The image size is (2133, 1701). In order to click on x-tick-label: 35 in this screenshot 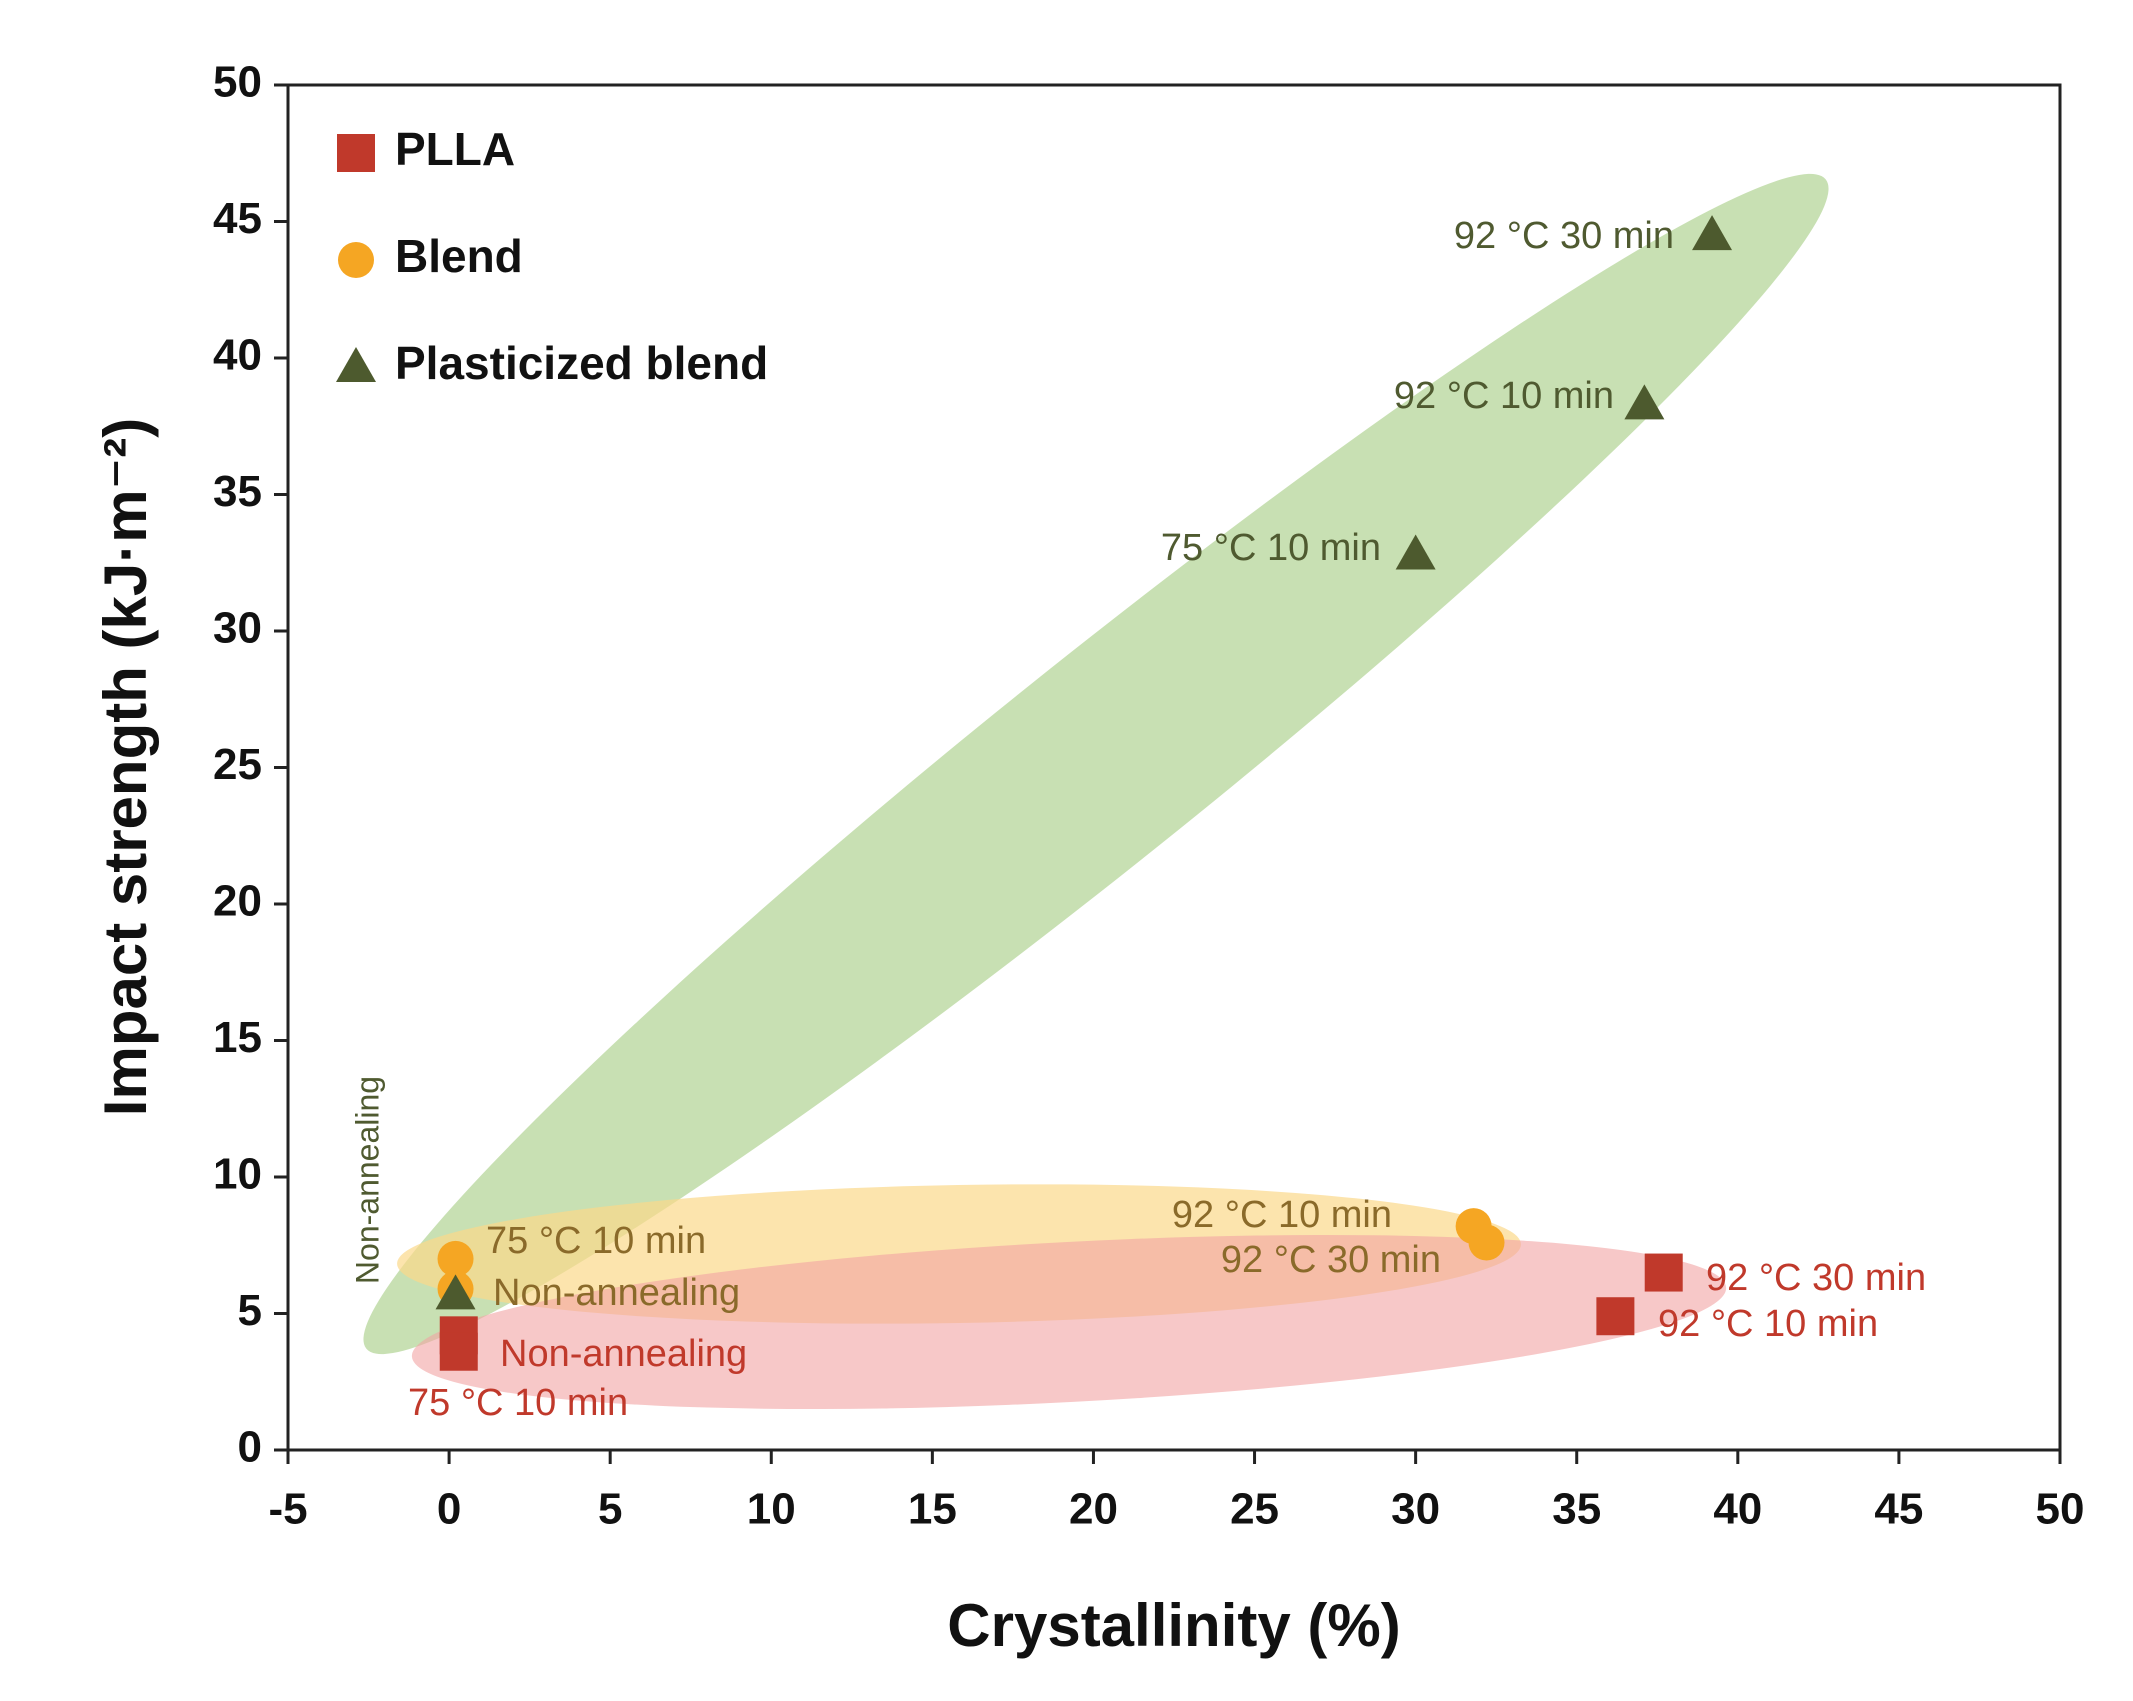, I will do `click(1576, 1509)`.